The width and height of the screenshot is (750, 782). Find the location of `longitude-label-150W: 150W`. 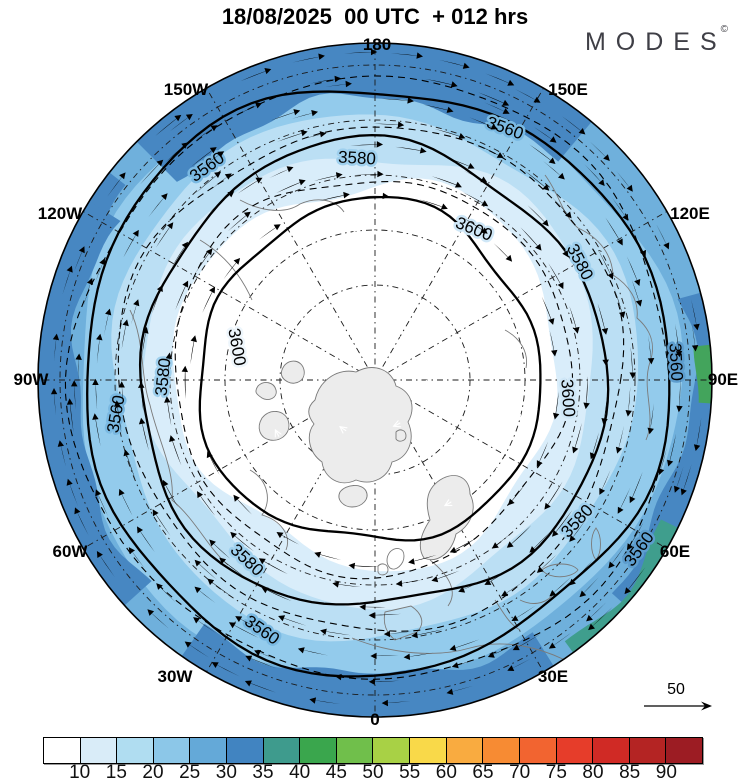

longitude-label-150W: 150W is located at coordinates (186, 89).